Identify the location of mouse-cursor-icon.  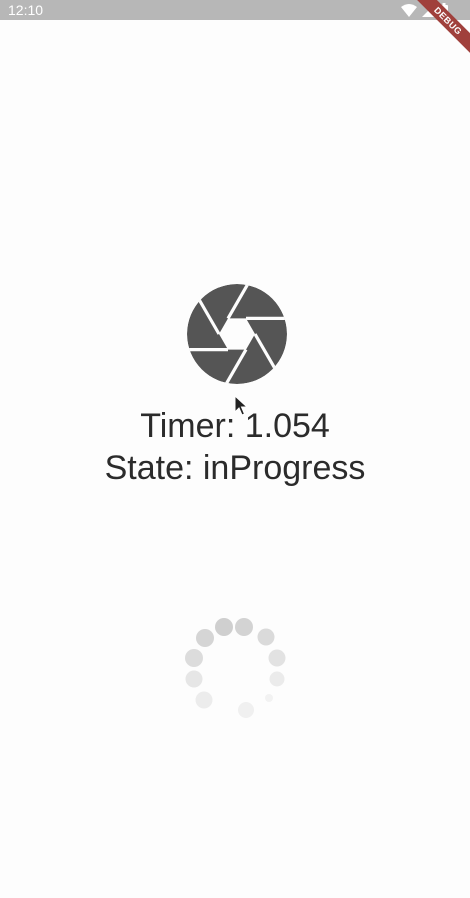
(241, 405).